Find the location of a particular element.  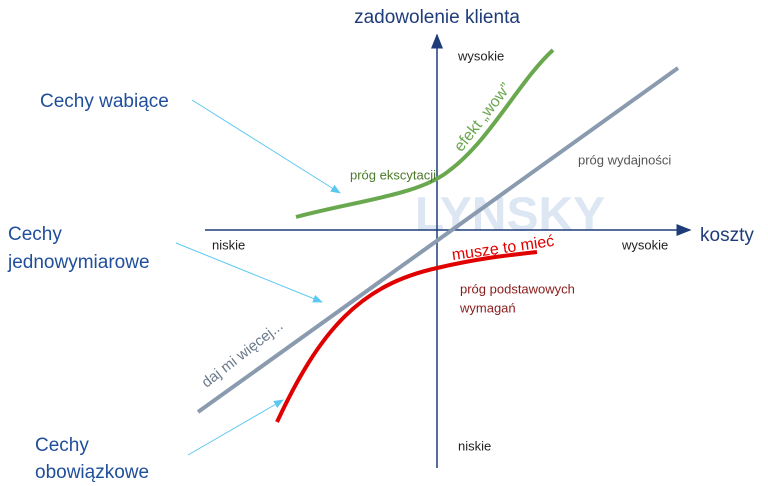

category-label: jednowymiarowe is located at coordinates (78, 262).